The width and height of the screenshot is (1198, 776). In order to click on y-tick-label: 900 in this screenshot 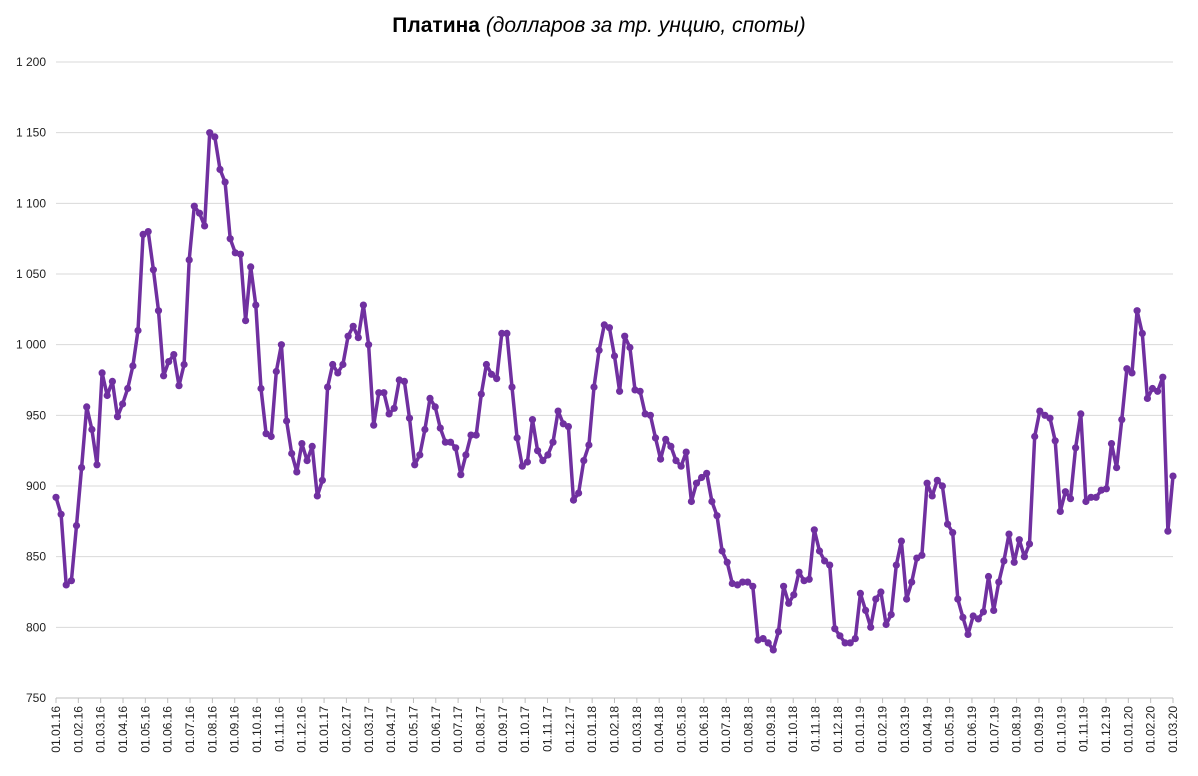, I will do `click(36, 486)`.